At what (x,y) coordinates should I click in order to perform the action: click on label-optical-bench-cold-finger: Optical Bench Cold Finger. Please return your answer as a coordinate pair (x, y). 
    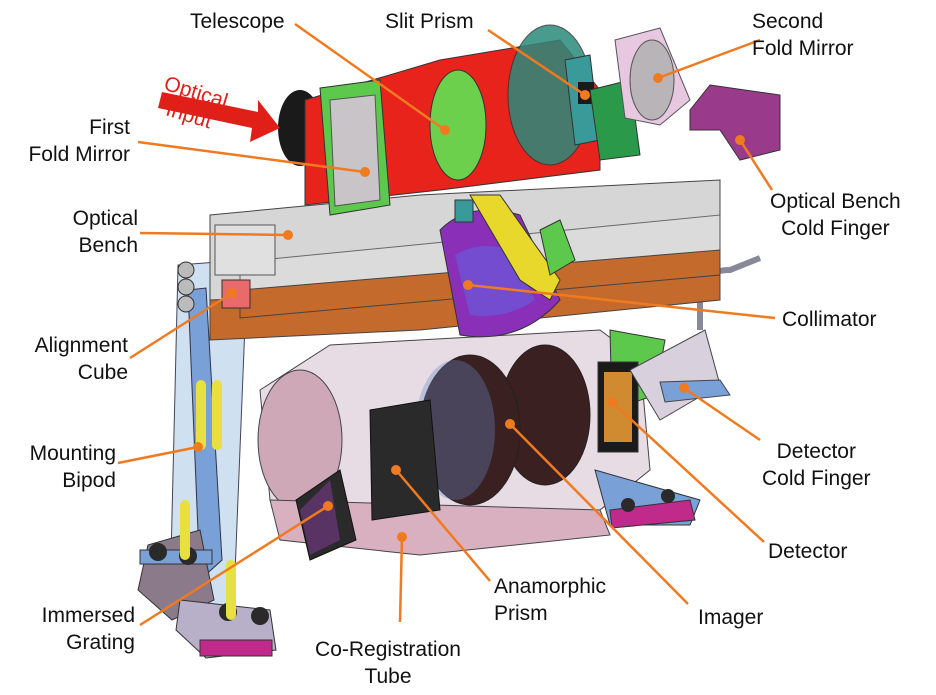
    Looking at the image, I should click on (835, 215).